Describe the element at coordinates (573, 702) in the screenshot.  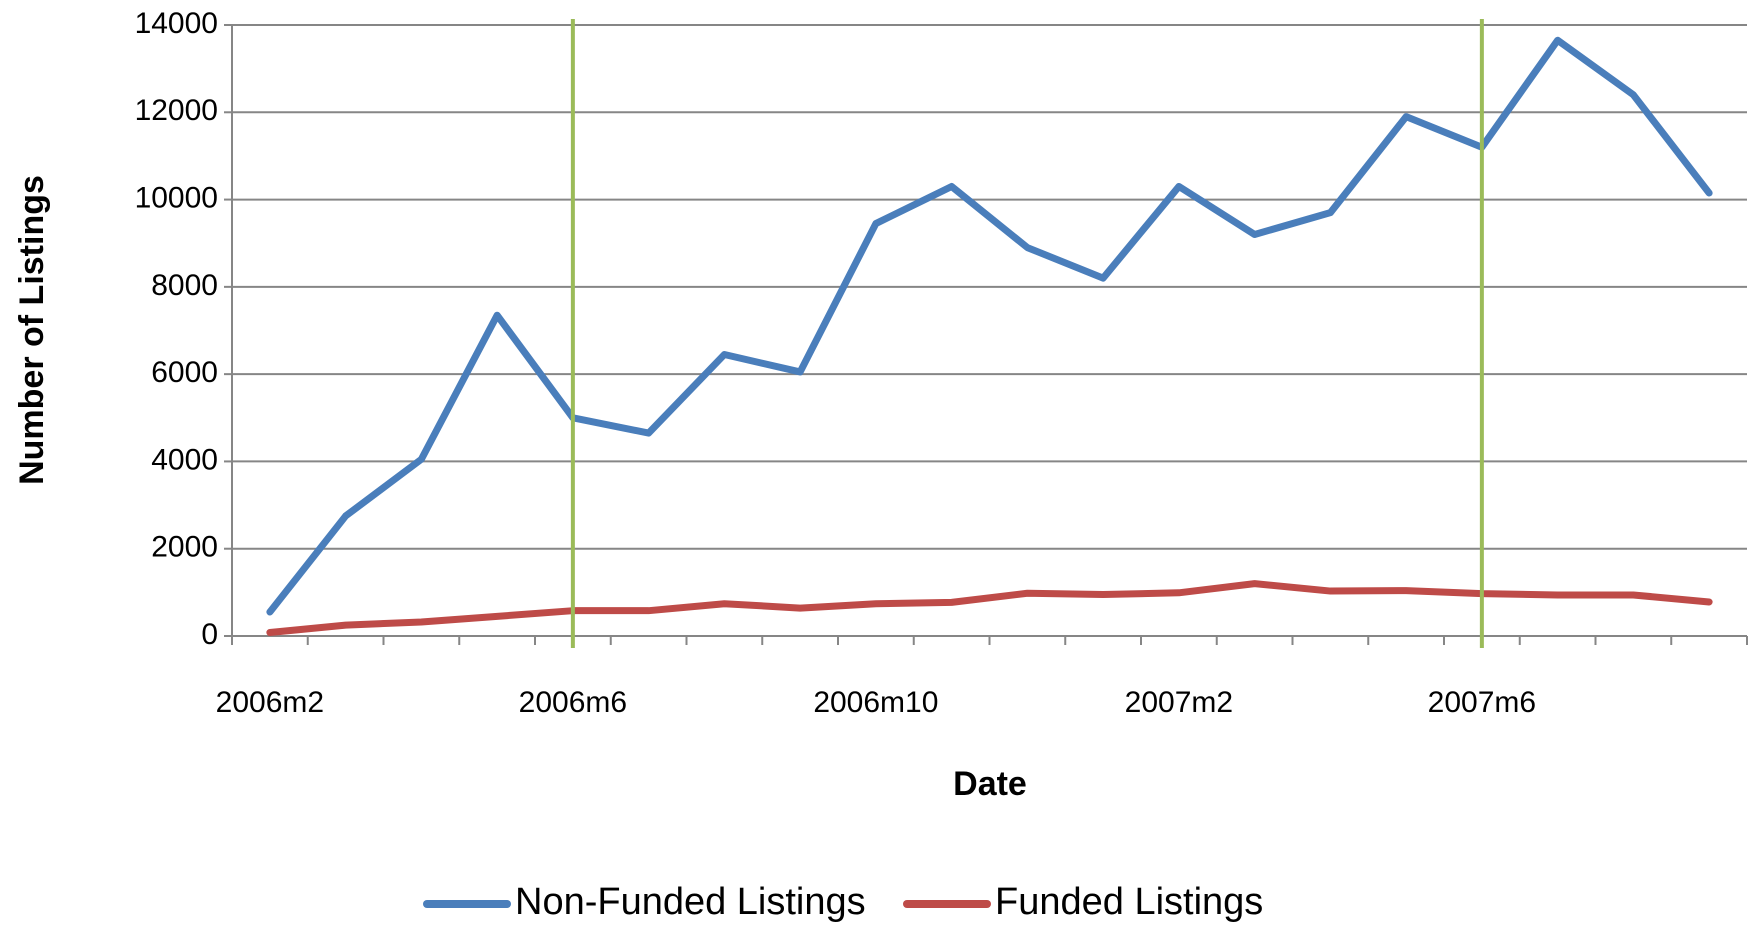
I see `x-tick-label: 2006m6` at that location.